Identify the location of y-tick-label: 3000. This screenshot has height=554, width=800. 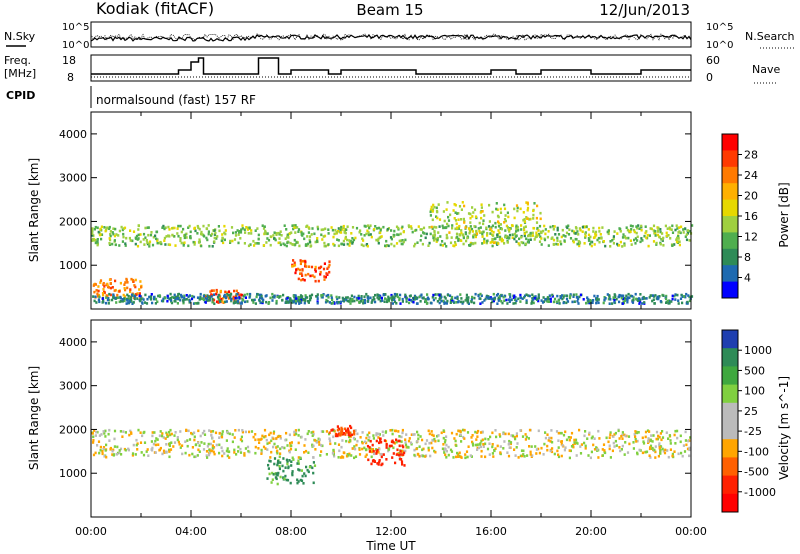
(73, 386).